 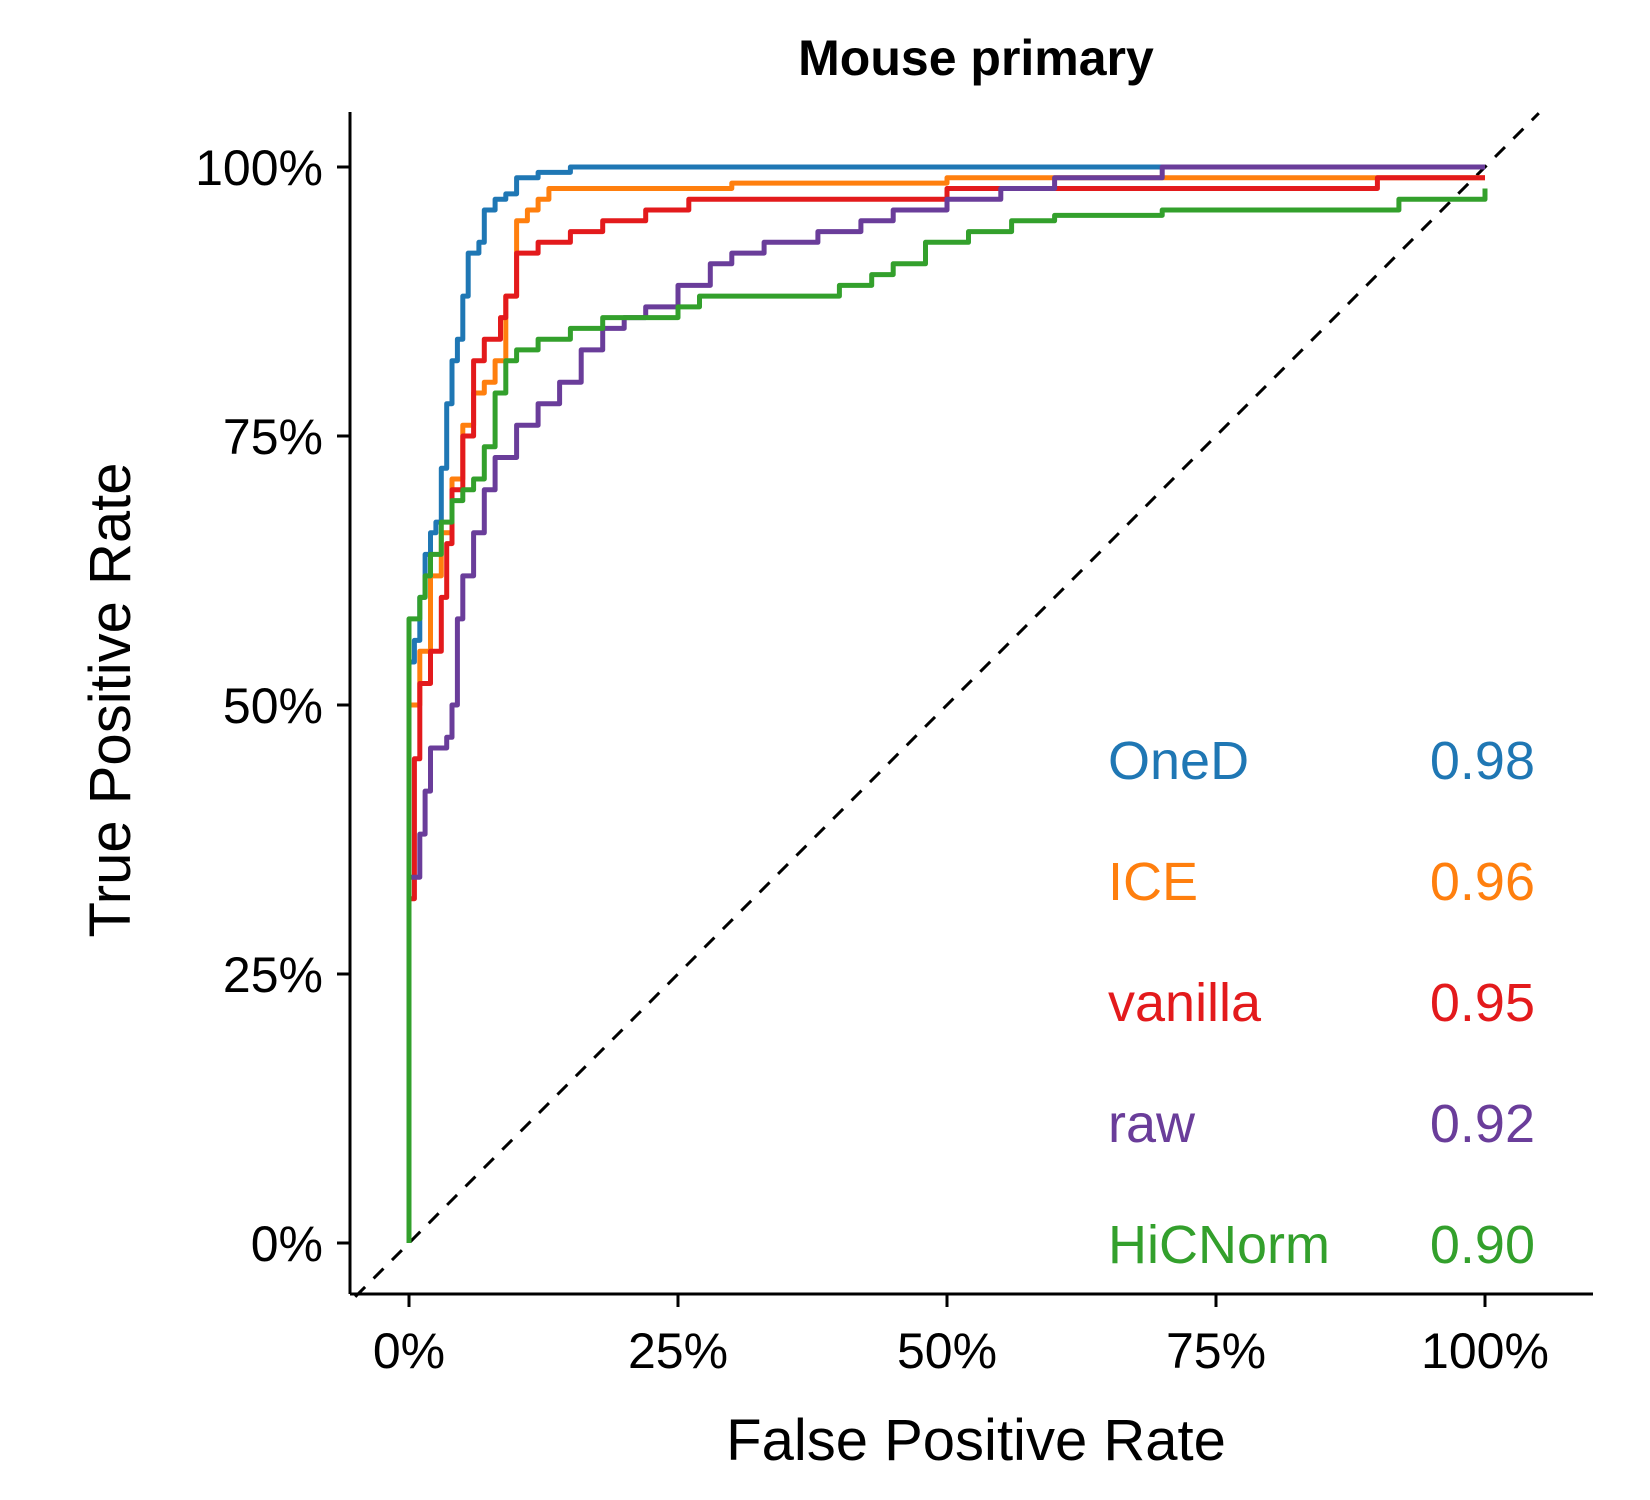 I want to click on x-tick-label: 50%, so click(x=947, y=1351).